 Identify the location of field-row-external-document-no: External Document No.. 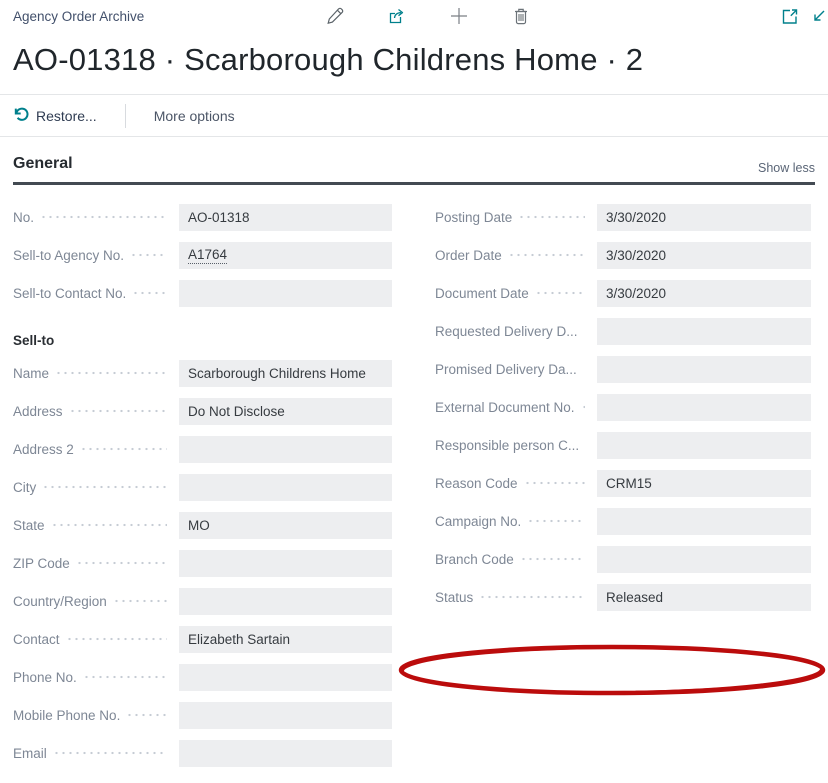
(623, 407).